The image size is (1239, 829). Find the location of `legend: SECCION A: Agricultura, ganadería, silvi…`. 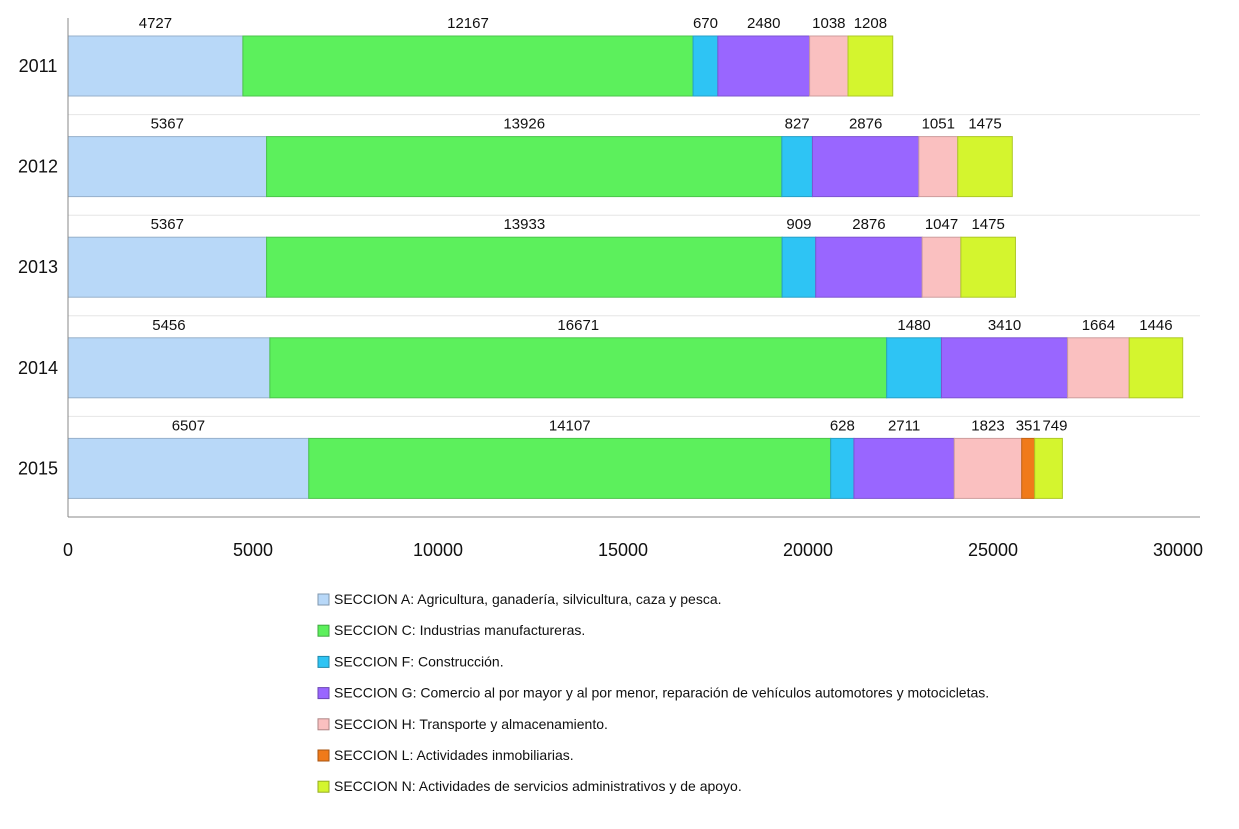

legend: SECCION A: Agricultura, ganadería, silvi… is located at coordinates (653, 692).